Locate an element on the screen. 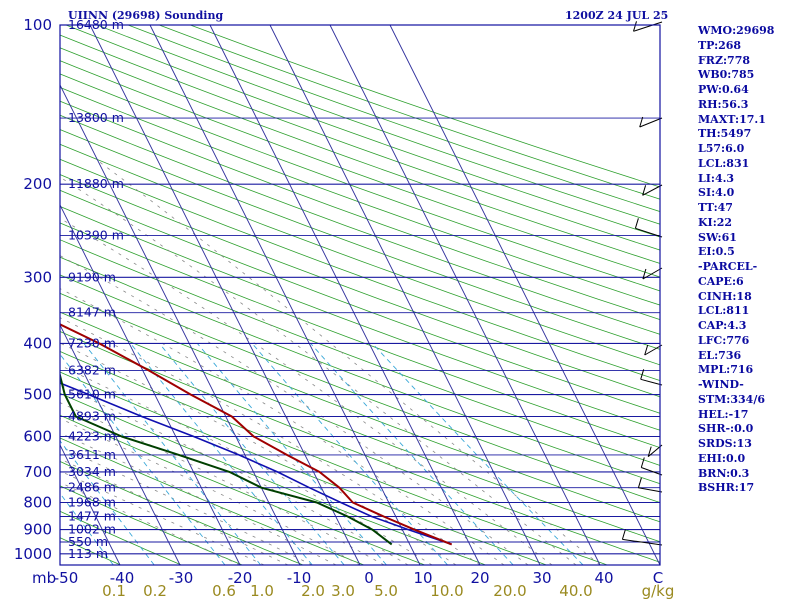  height-label: 11880 m is located at coordinates (96, 183).